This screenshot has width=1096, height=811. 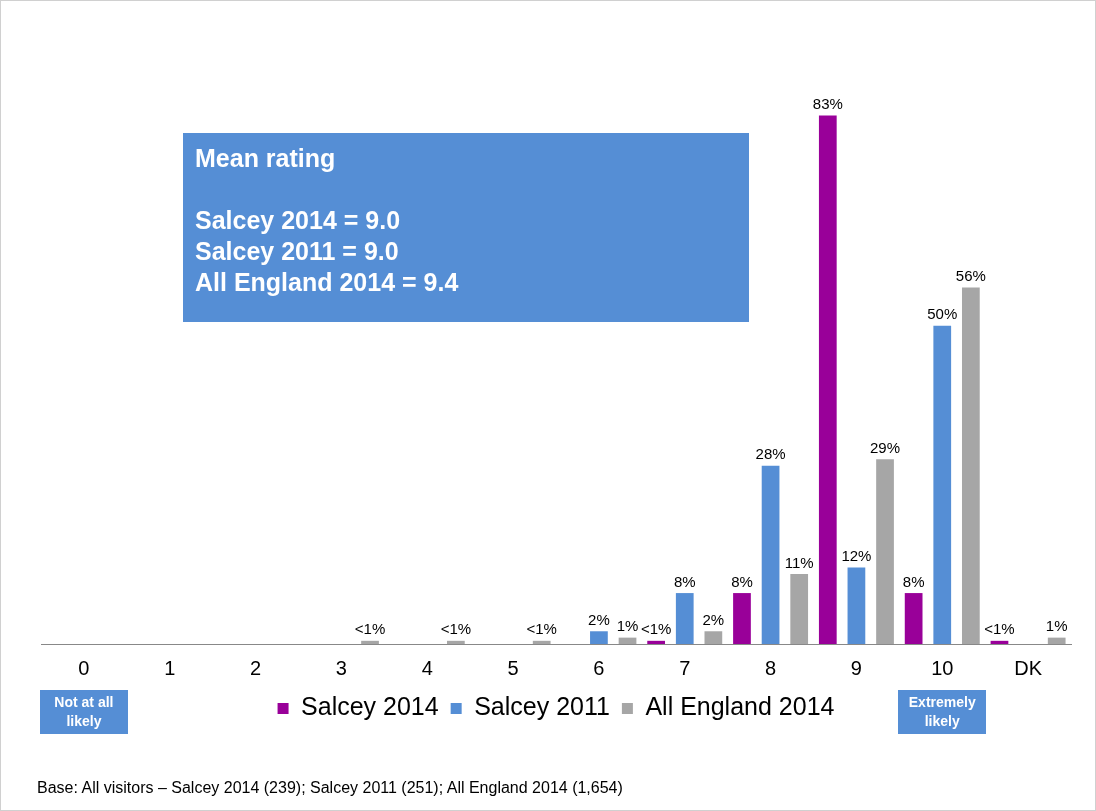 I want to click on data-label: 11%, so click(x=799, y=562).